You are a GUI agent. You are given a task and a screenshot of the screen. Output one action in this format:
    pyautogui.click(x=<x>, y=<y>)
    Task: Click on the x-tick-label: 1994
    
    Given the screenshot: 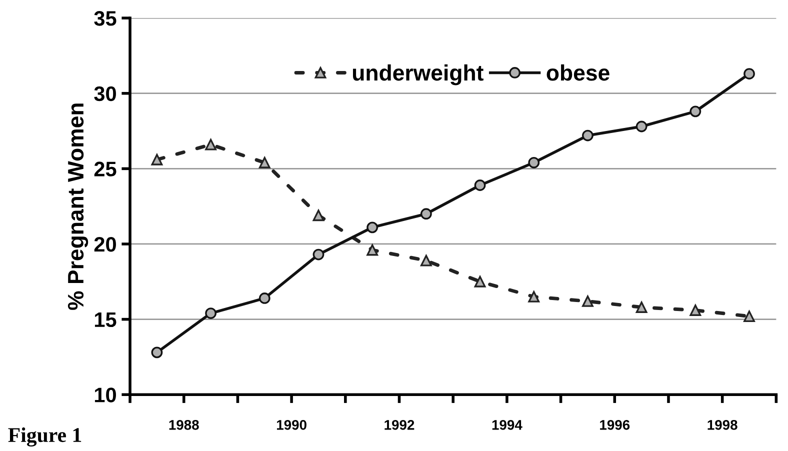 What is the action you would take?
    pyautogui.click(x=507, y=425)
    